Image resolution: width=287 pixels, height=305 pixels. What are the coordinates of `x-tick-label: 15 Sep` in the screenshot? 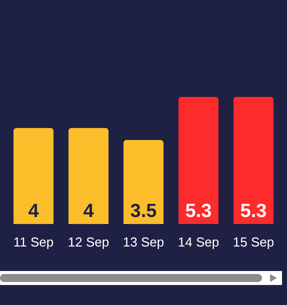 It's located at (253, 242).